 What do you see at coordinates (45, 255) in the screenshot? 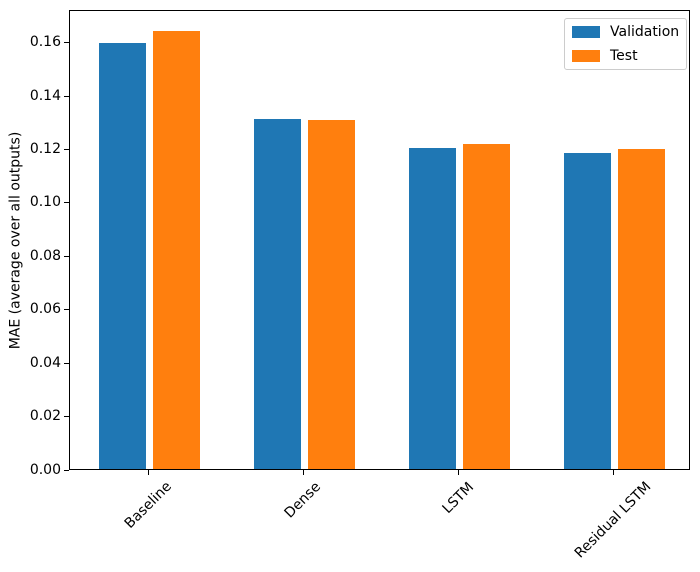
I see `y-tick-label: 0.08` at bounding box center [45, 255].